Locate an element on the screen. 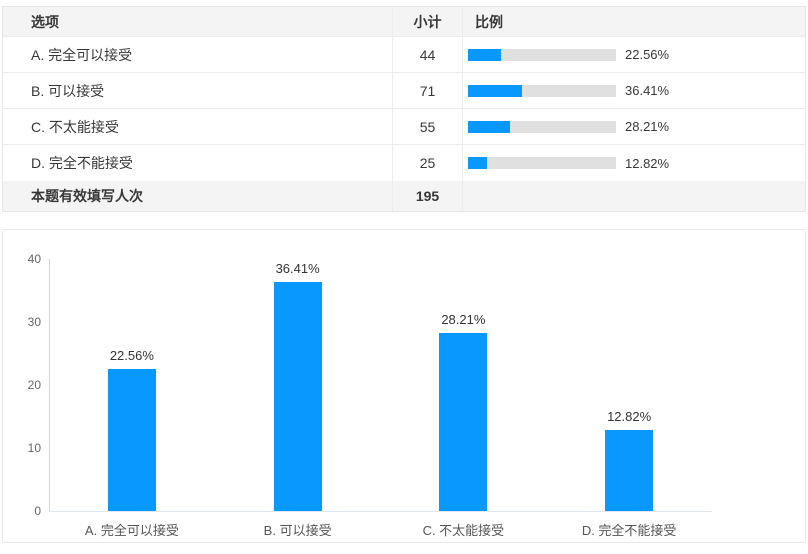 This screenshot has width=808, height=554. bar-value-label: 36.41% is located at coordinates (297, 268).